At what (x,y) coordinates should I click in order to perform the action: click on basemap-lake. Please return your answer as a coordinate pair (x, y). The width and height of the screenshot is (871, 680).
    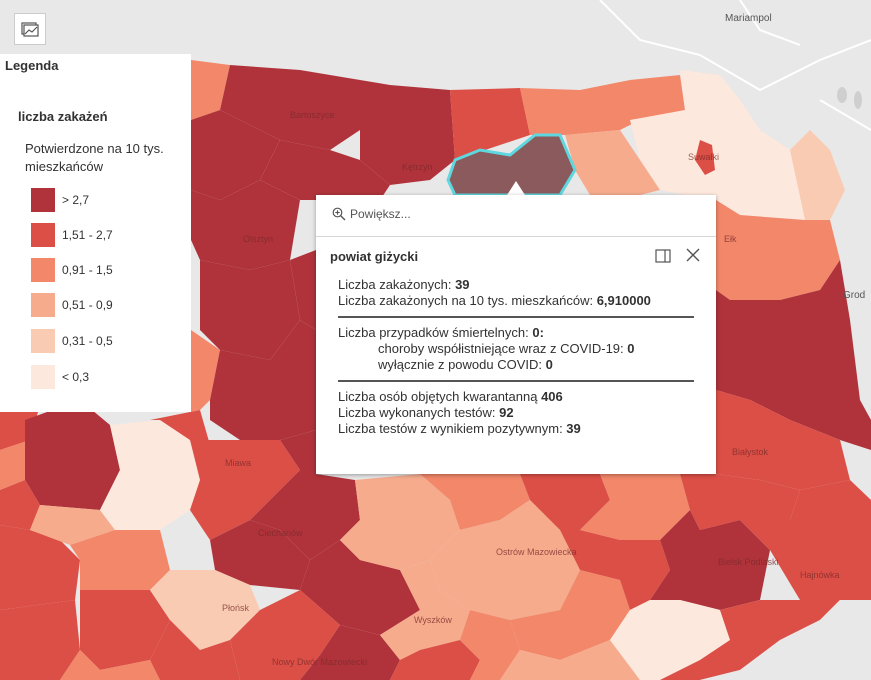
    Looking at the image, I should click on (842, 95).